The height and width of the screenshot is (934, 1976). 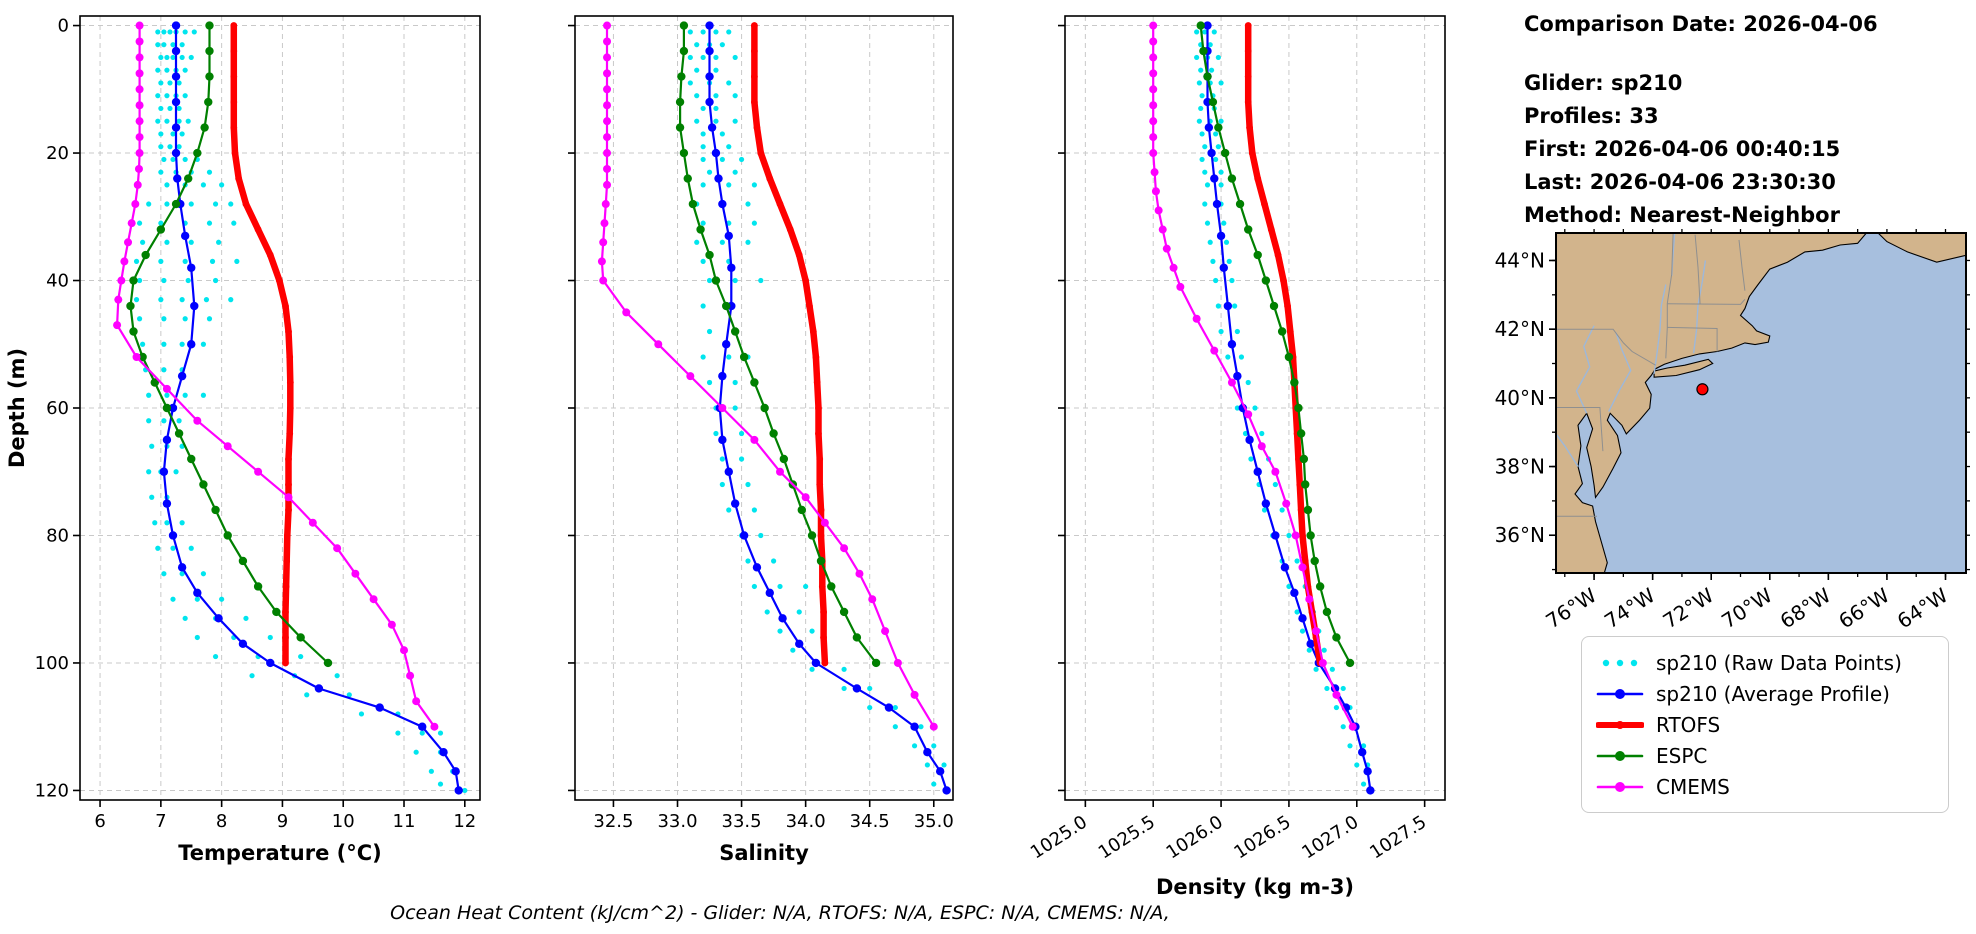 I want to click on legend-label: CMEMS, so click(x=1693, y=786).